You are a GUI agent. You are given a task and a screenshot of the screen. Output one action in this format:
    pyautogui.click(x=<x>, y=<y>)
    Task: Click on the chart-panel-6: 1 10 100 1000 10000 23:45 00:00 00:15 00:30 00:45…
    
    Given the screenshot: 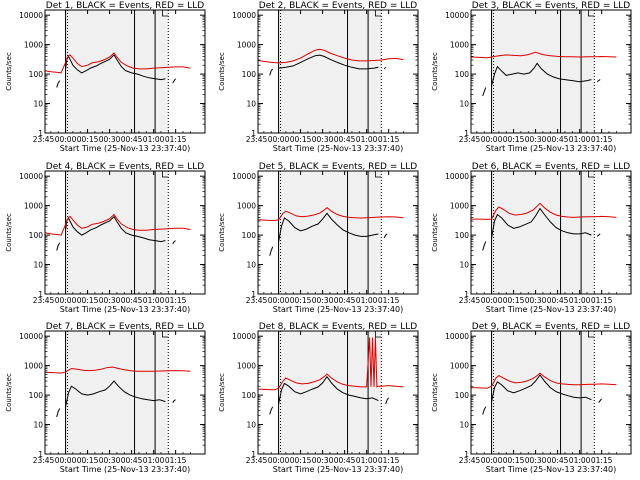 What is the action you would take?
    pyautogui.click(x=531, y=238)
    